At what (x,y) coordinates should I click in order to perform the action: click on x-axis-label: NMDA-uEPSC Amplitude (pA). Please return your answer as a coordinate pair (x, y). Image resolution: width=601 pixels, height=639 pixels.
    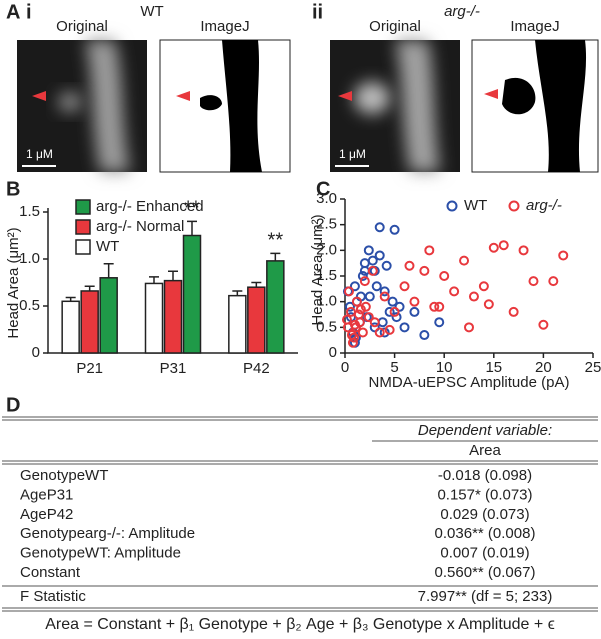
    Looking at the image, I should click on (469, 382).